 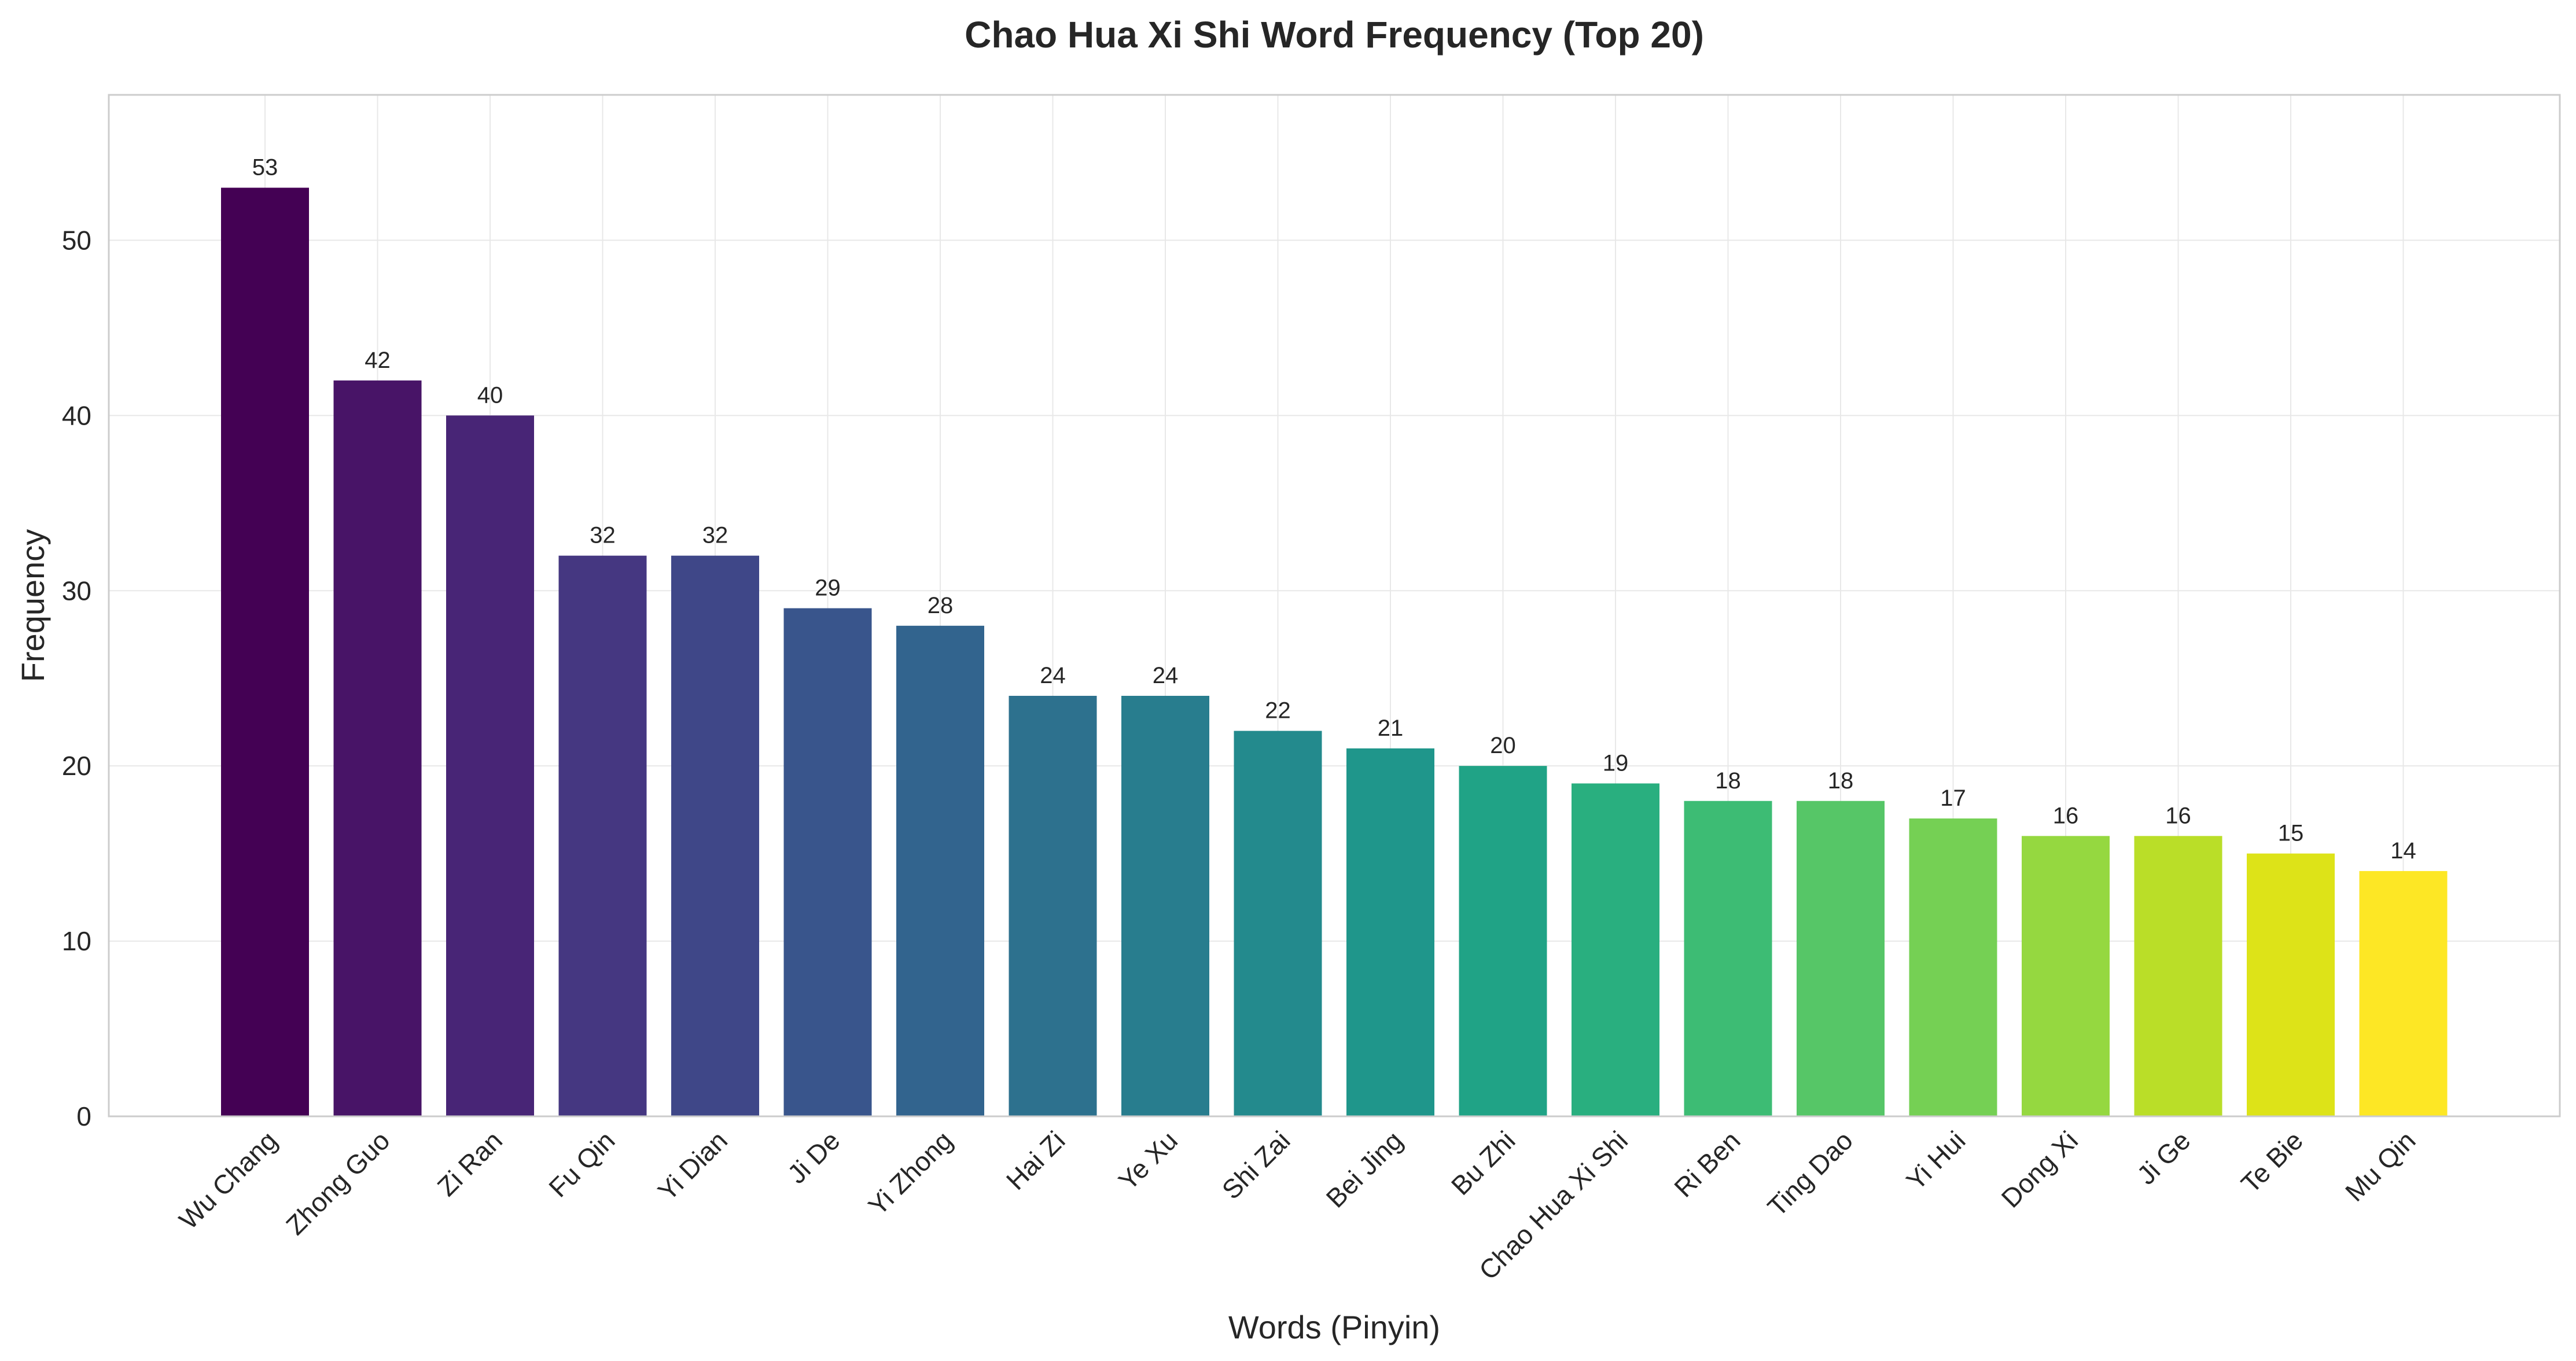 What do you see at coordinates (76, 591) in the screenshot?
I see `y-tick-label: 30` at bounding box center [76, 591].